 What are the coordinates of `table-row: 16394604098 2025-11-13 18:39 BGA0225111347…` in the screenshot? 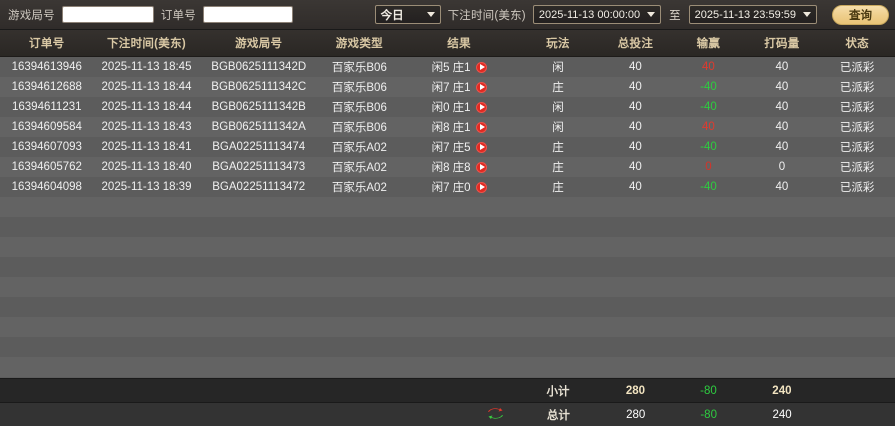 It's located at (447, 187).